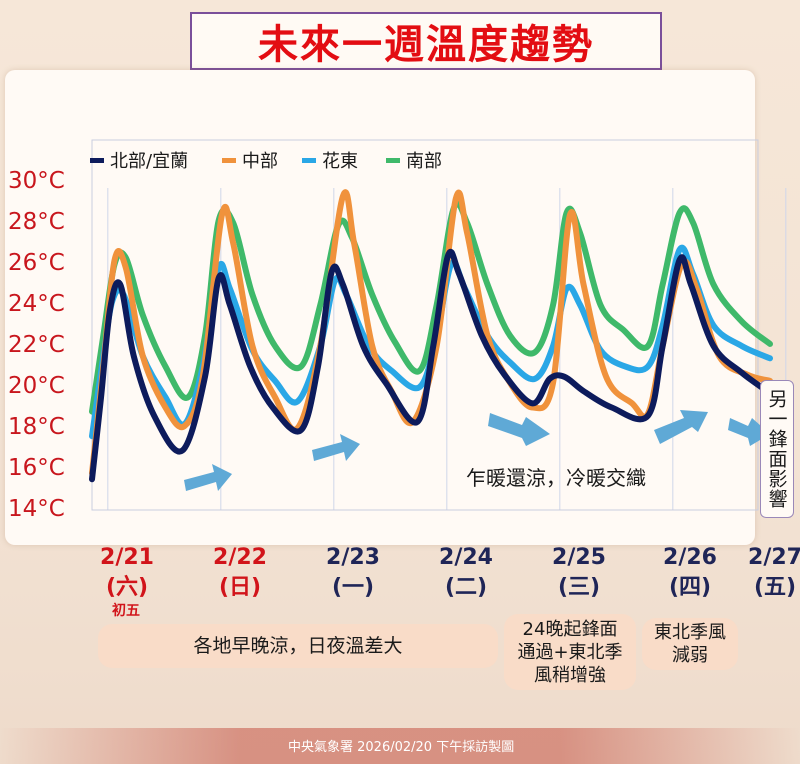 The width and height of the screenshot is (800, 764). What do you see at coordinates (426, 45) in the screenshot?
I see `chart-title: 未來一週溫度趨勢` at bounding box center [426, 45].